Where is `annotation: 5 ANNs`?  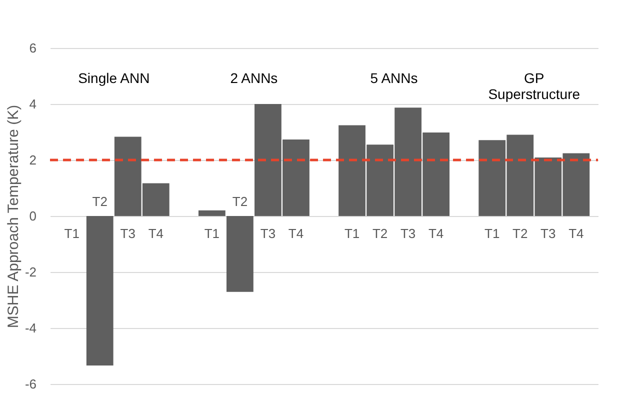
annotation: 5 ANNs is located at coordinates (394, 78).